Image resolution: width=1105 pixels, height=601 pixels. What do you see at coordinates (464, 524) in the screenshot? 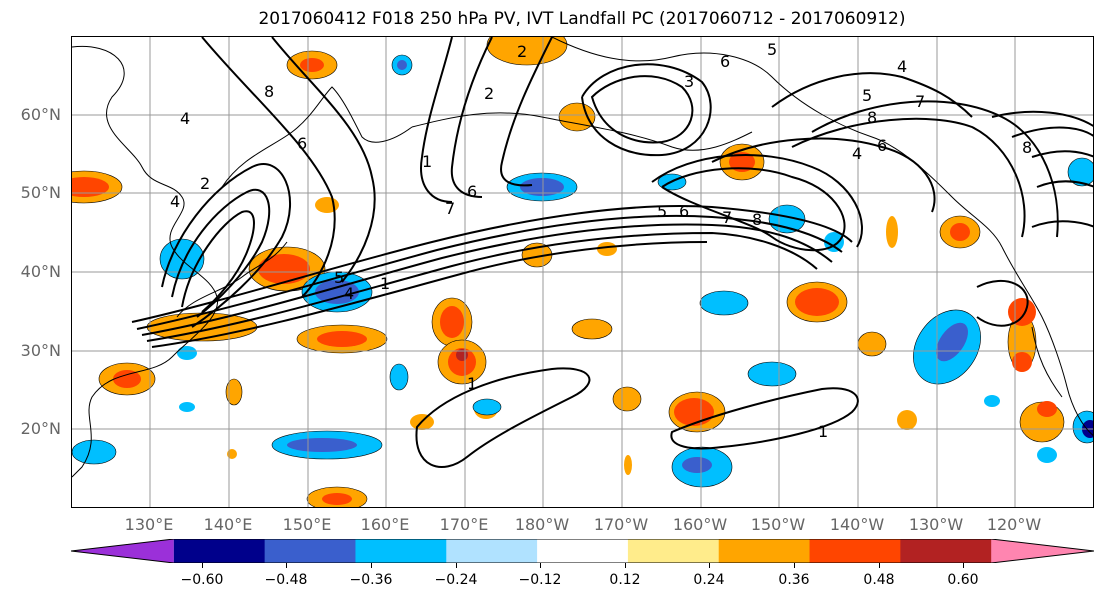
I see `lon-label-170e: 170°E` at bounding box center [464, 524].